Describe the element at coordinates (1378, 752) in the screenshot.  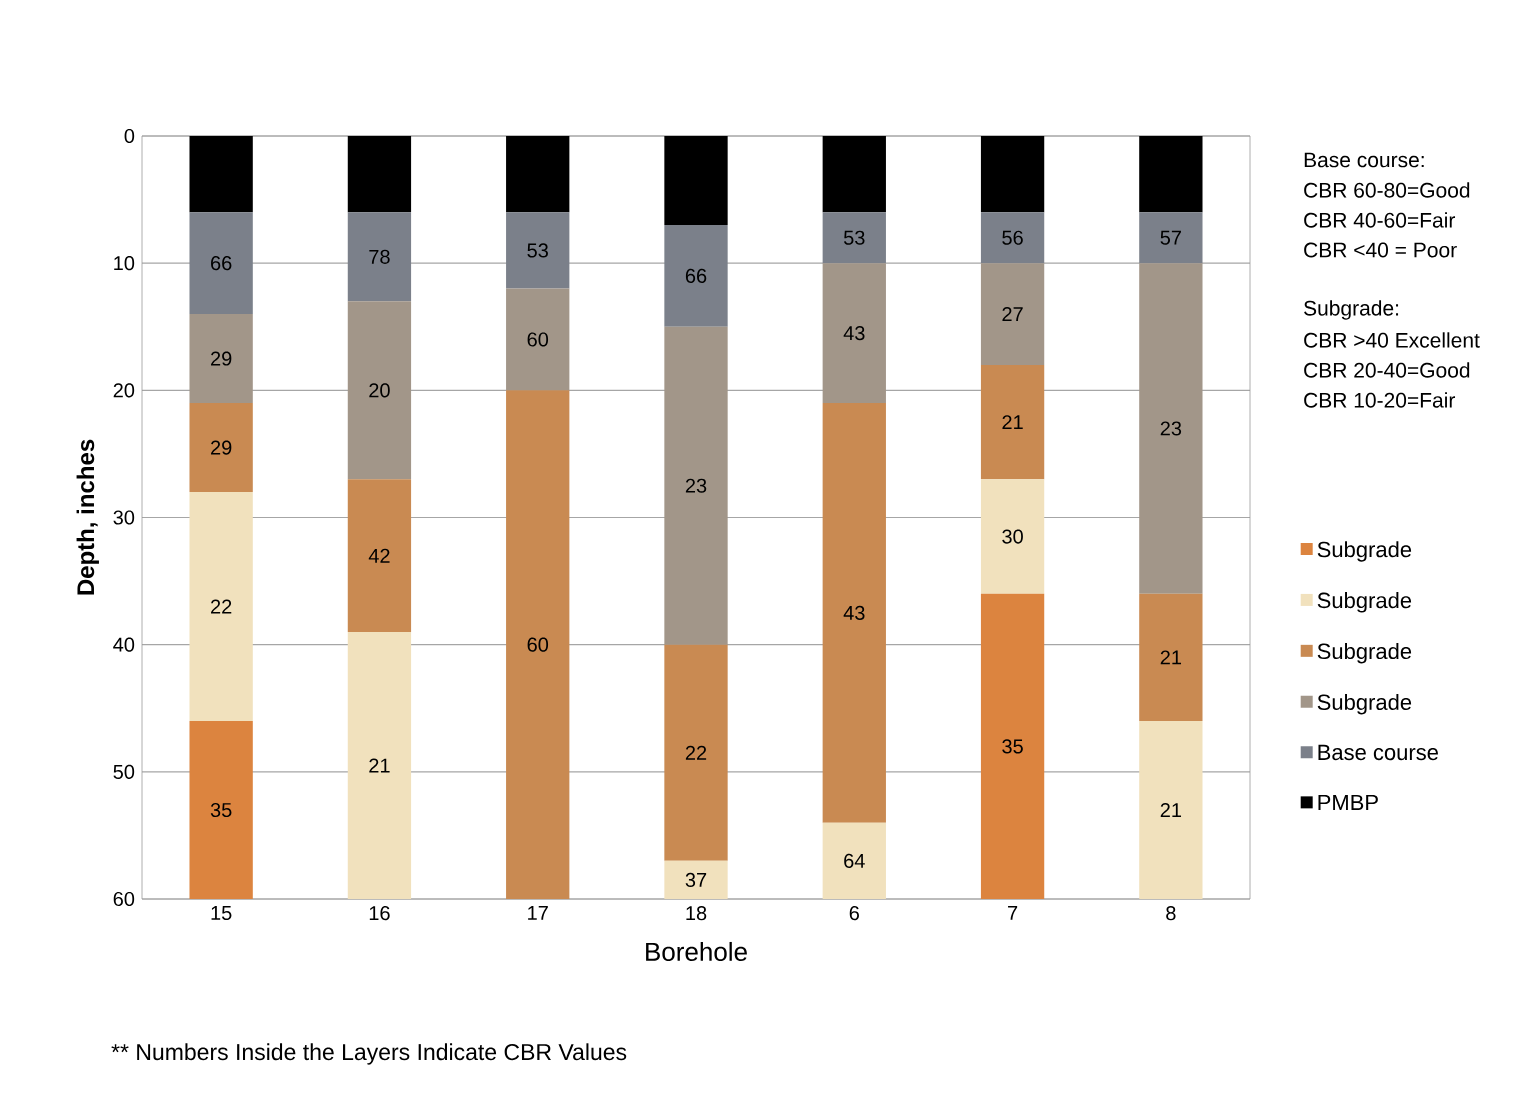
I see `legend-label: Base course` at that location.